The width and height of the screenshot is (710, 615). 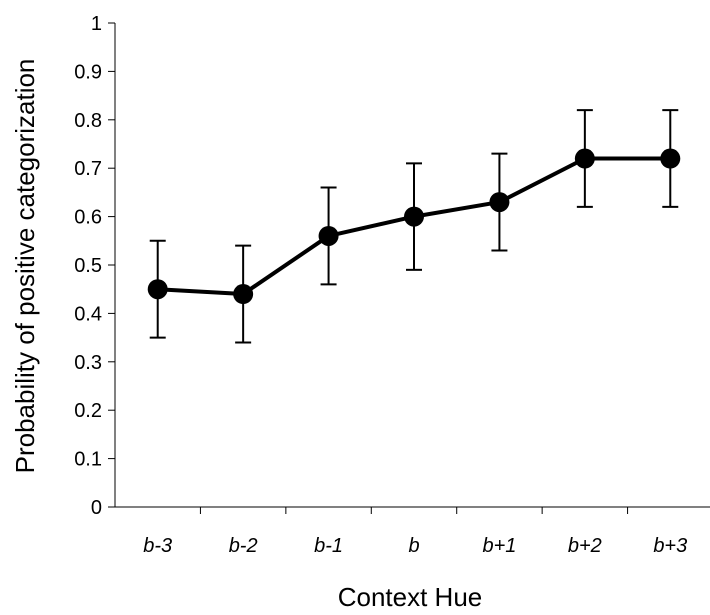 What do you see at coordinates (88, 314) in the screenshot?
I see `y-tick-label: 0.4` at bounding box center [88, 314].